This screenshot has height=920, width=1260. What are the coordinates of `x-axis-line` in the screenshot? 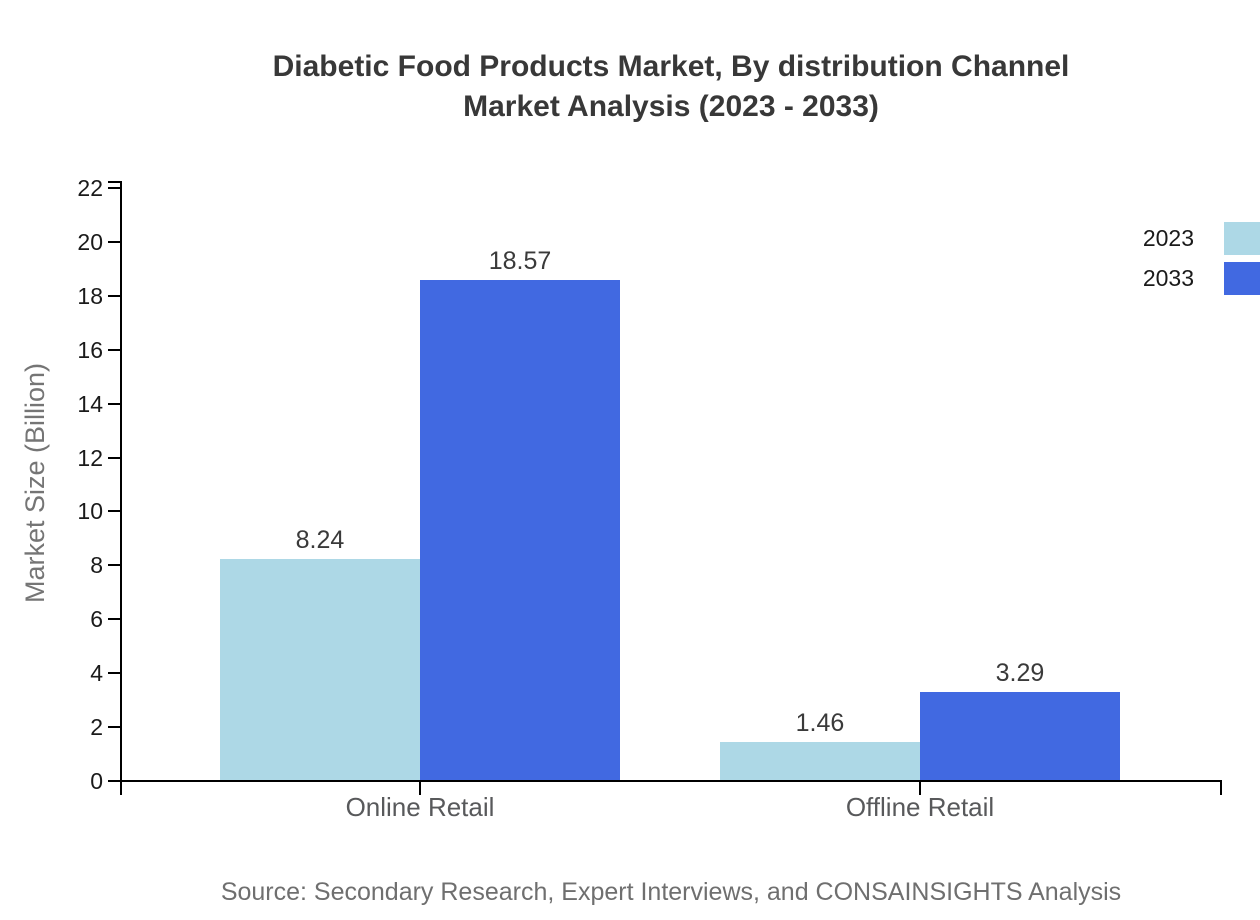 It's located at (665, 781).